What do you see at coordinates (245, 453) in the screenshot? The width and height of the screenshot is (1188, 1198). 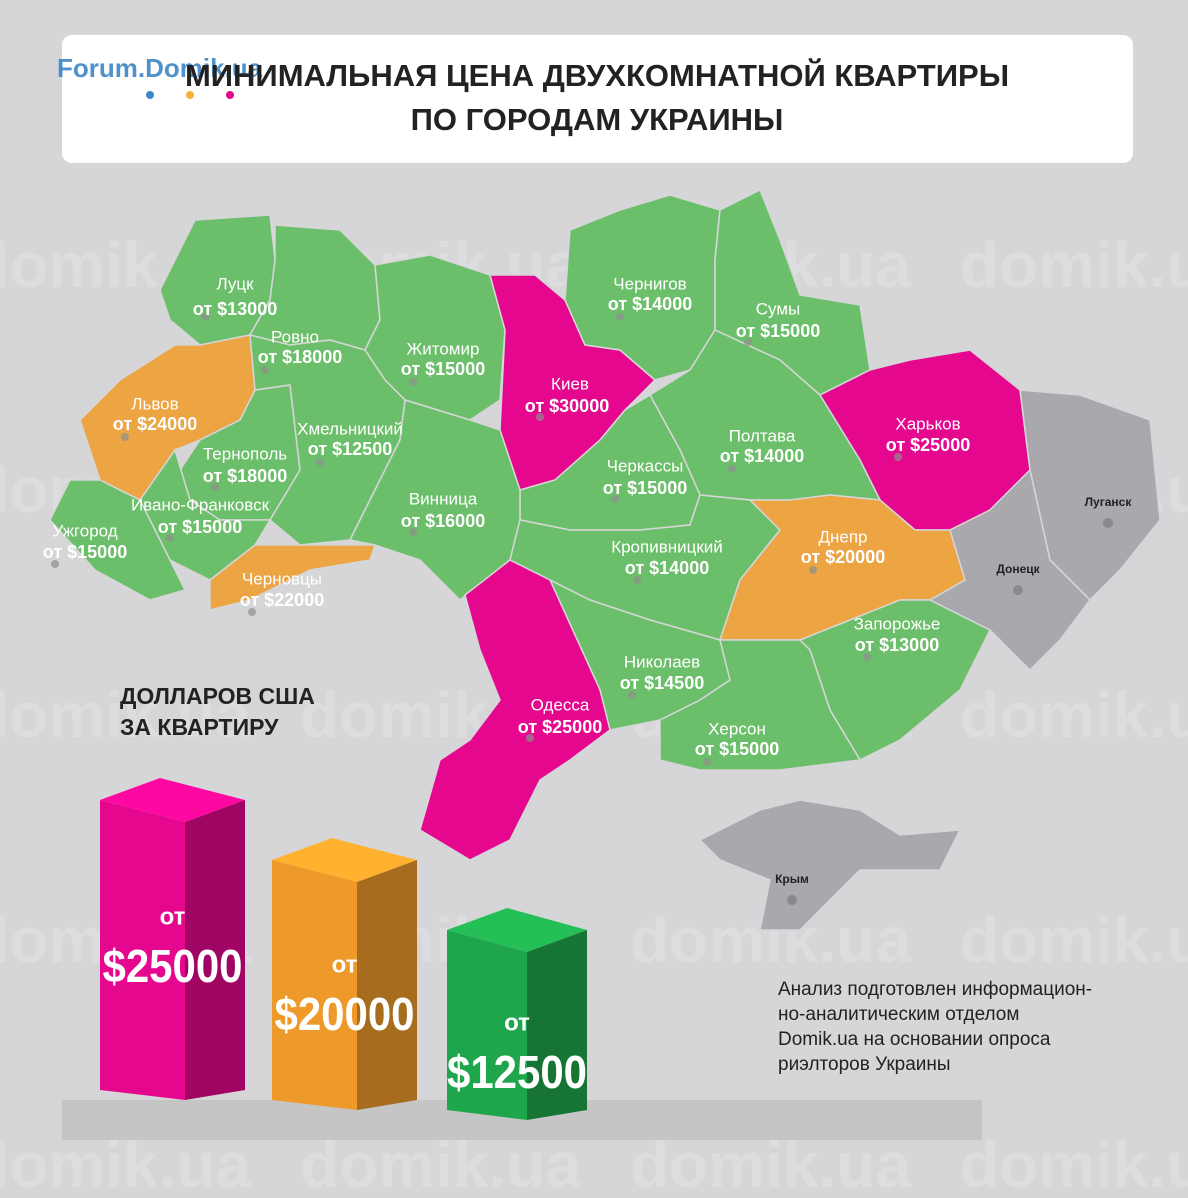 I see `city-name: Тернополь` at bounding box center [245, 453].